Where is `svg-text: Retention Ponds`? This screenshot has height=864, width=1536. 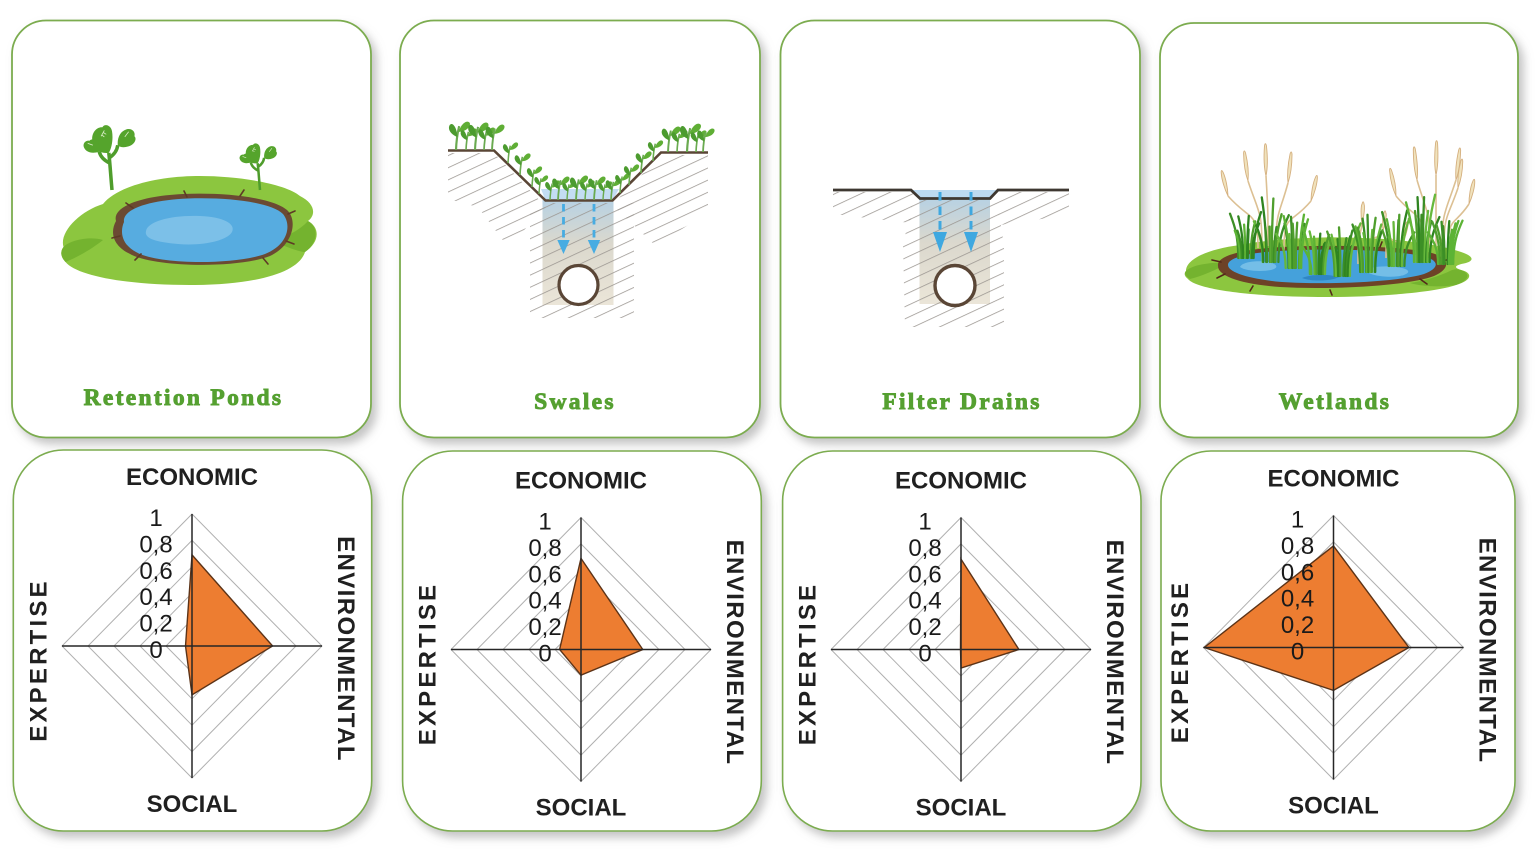
svg-text: Retention Ponds is located at coordinates (184, 398).